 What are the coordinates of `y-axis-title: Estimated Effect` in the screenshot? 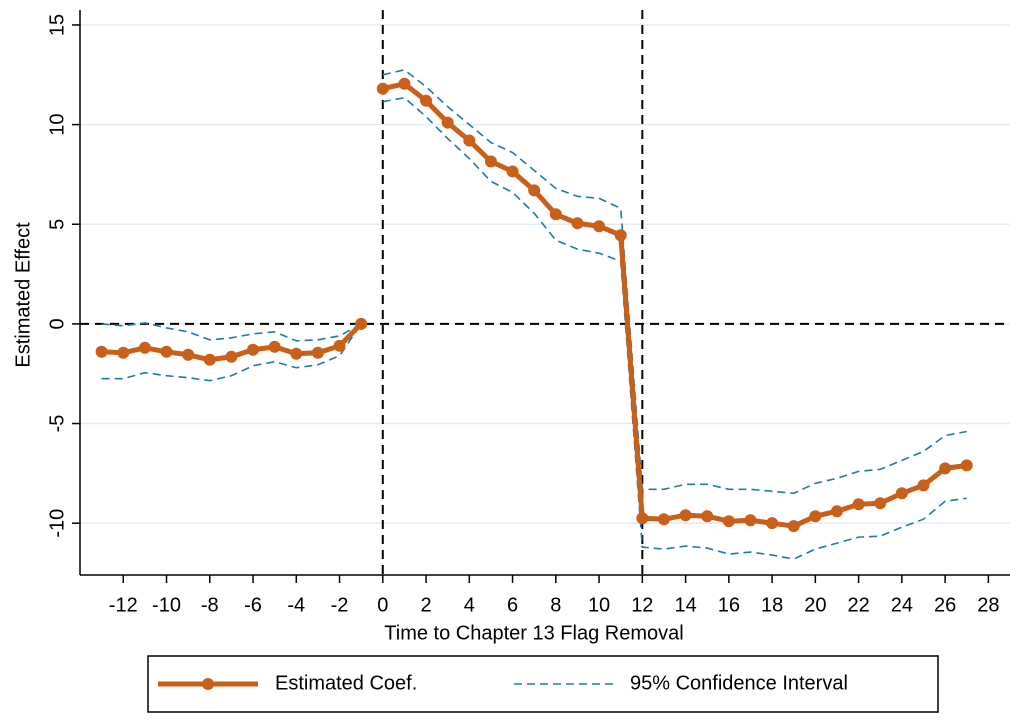 It's located at (23, 295).